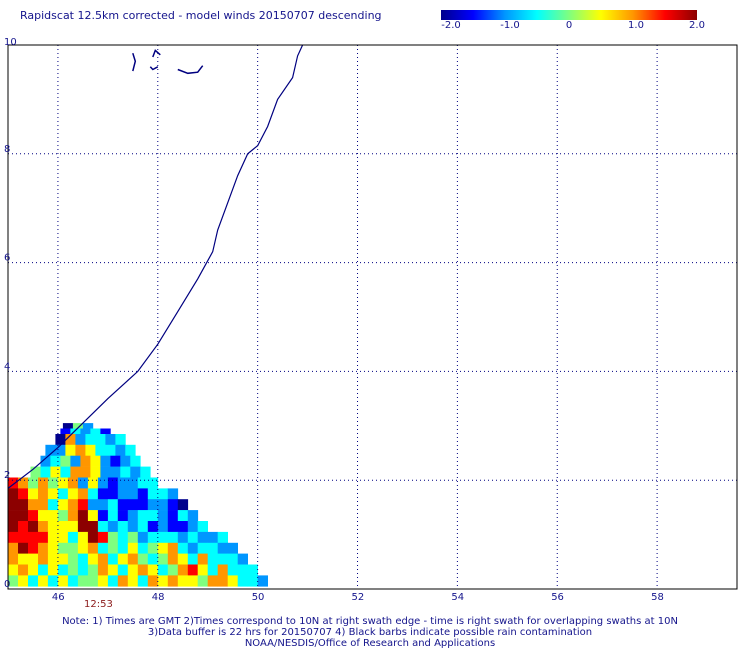 The width and height of the screenshot is (740, 650). Describe the element at coordinates (10, 42) in the screenshot. I see `lat-tick-label: 10` at that location.